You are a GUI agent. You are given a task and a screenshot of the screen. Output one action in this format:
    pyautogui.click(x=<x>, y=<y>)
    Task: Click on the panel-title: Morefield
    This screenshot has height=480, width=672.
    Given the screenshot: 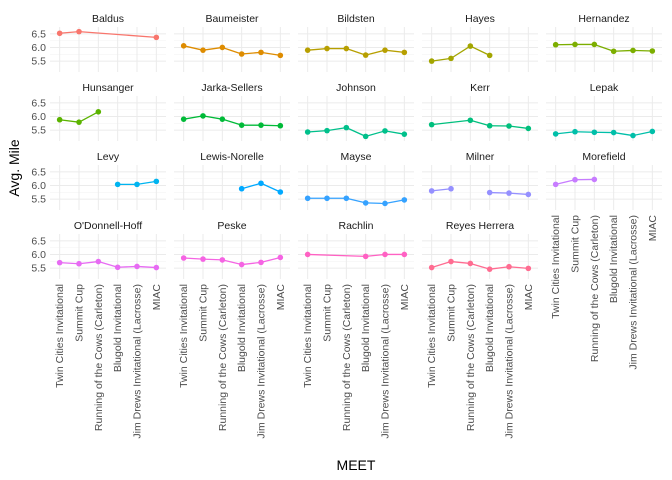 What is the action you would take?
    pyautogui.click(x=603, y=157)
    